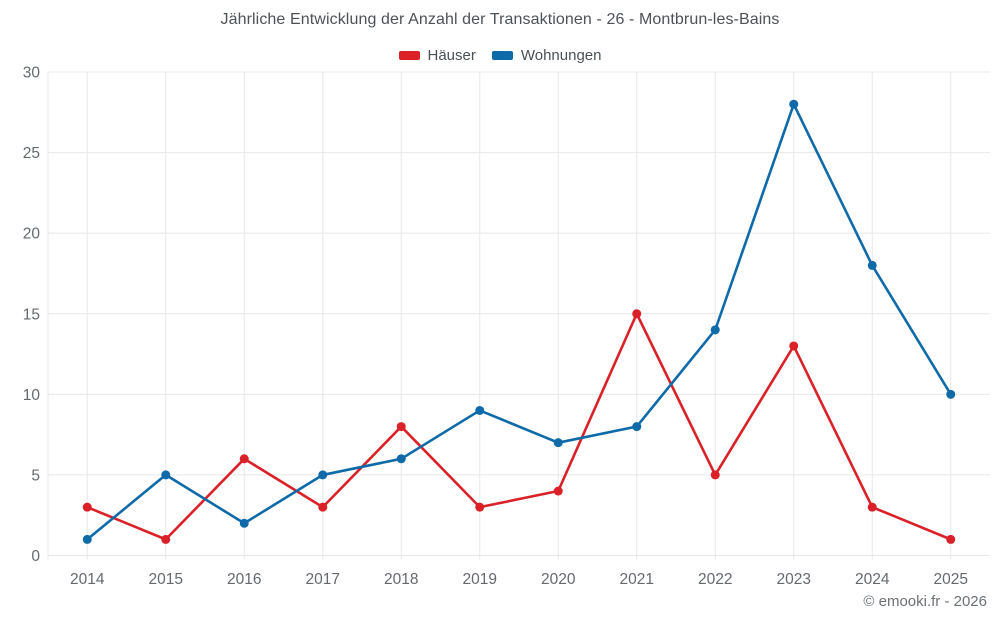  I want to click on data-point-wohnungen-2018, so click(401, 459).